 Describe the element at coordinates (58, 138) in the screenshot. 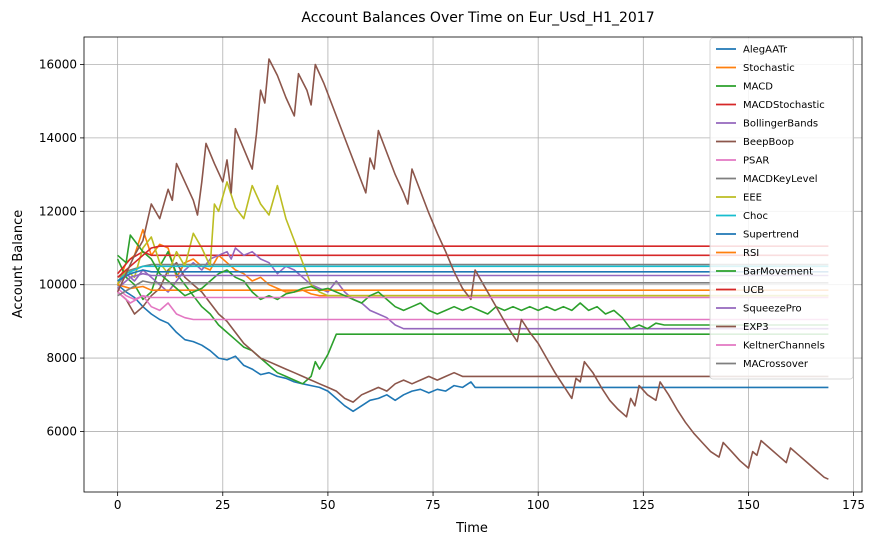

I see `y-tick-label: 14000` at that location.